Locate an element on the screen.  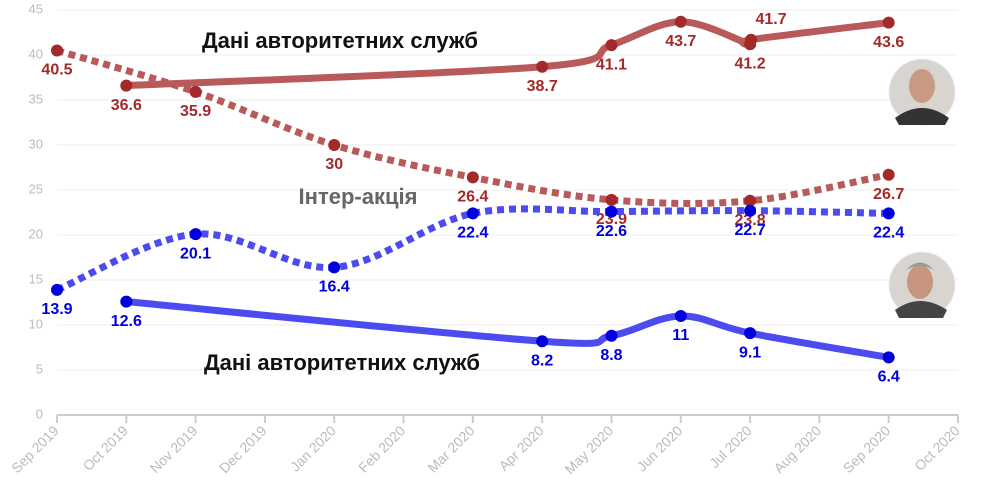
x-tick-label: Oct 2020 is located at coordinates (937, 448).